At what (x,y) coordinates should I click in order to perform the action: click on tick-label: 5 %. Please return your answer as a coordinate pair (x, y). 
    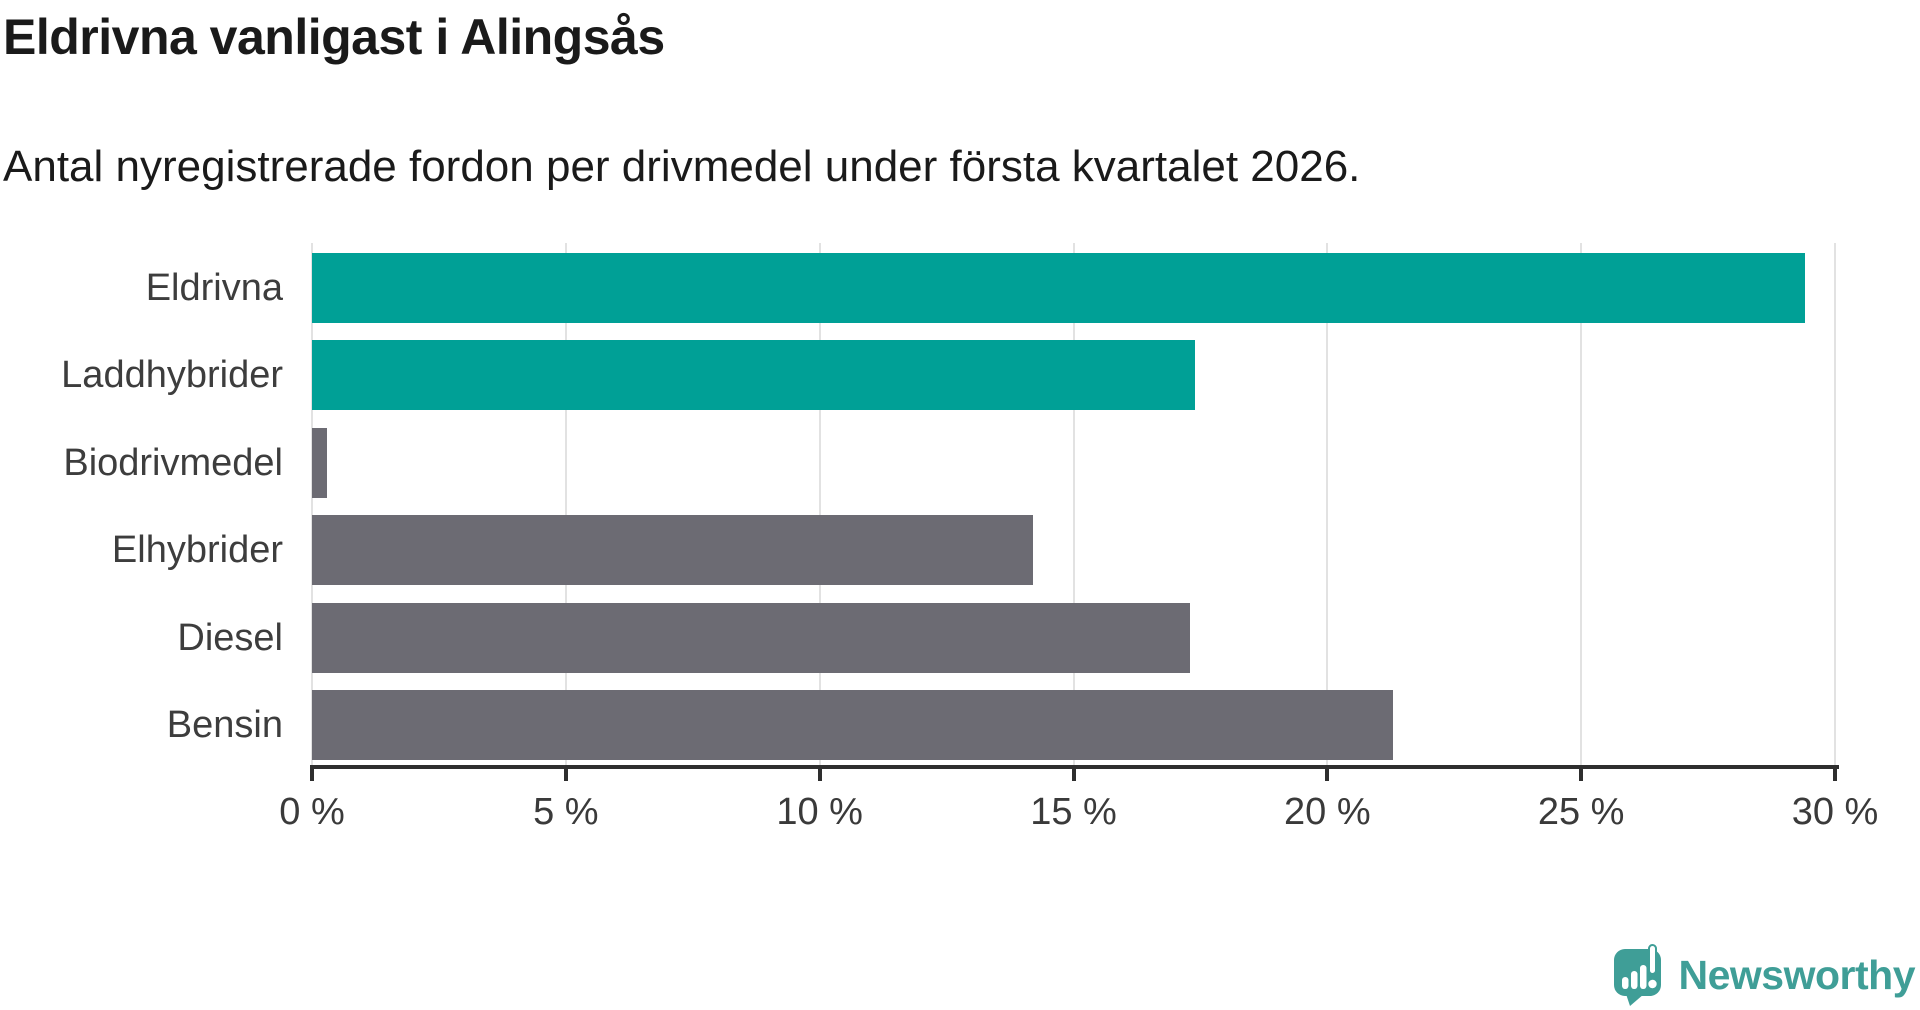
    Looking at the image, I should click on (566, 812).